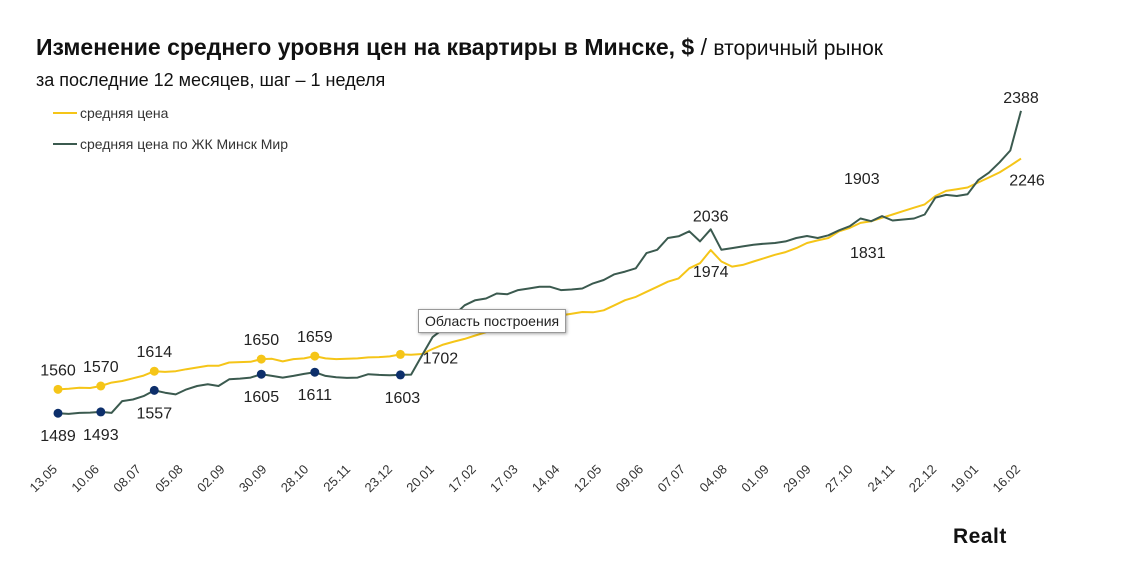 This screenshot has height=569, width=1121. I want to click on x-tick-label: 19.01, so click(965, 479).